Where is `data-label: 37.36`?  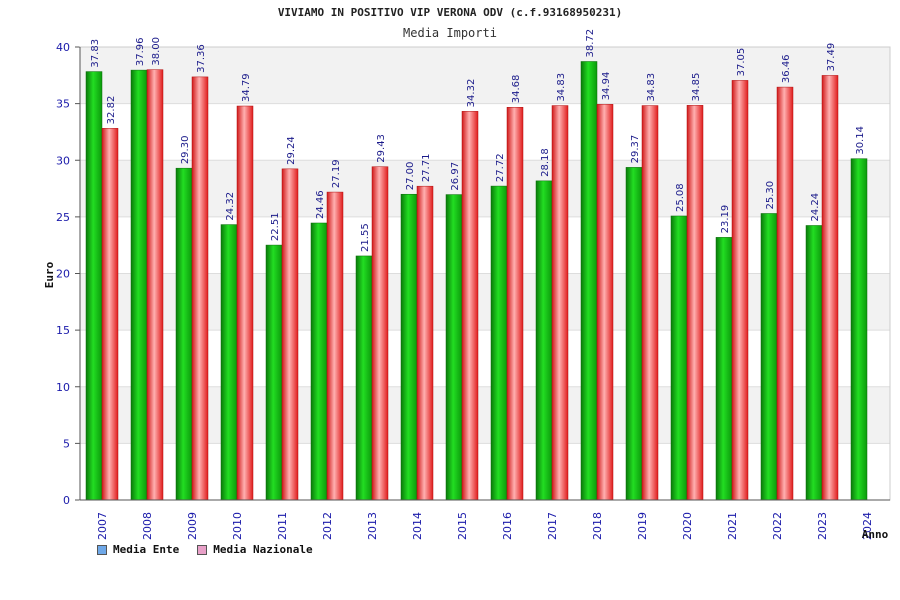
data-label: 37.36 is located at coordinates (201, 58).